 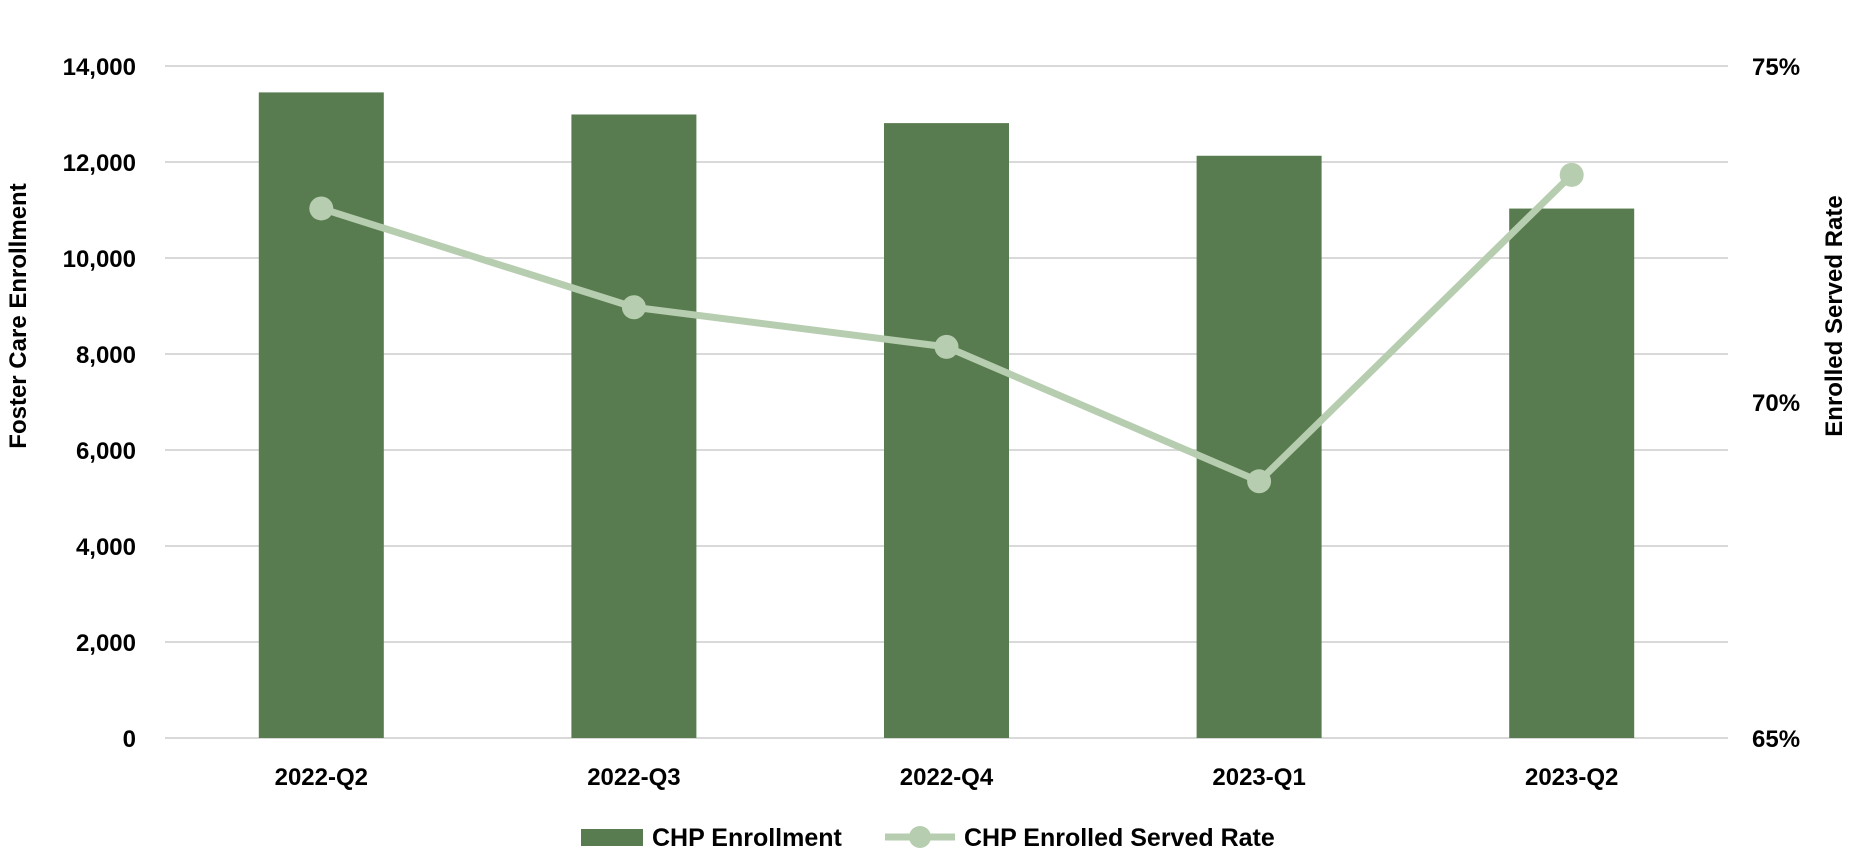 I want to click on y-tick-label-left: 10,000, so click(x=99, y=259).